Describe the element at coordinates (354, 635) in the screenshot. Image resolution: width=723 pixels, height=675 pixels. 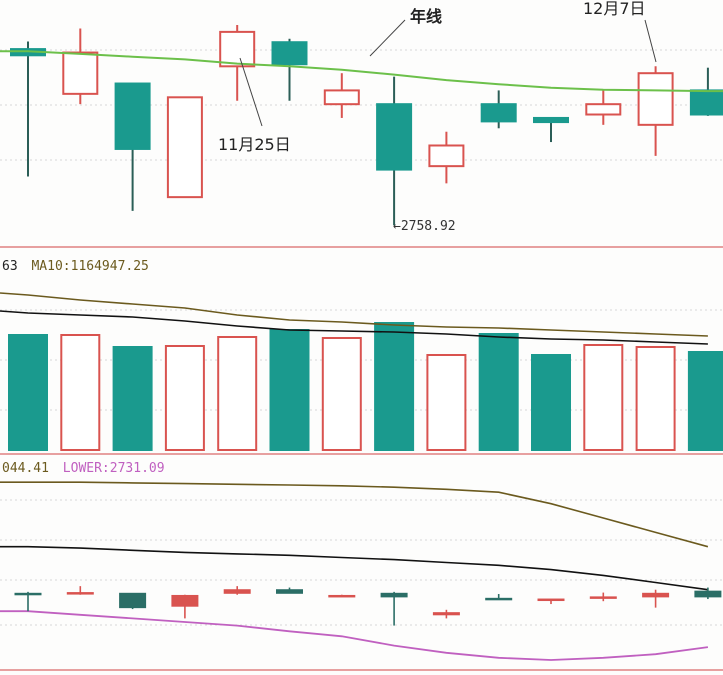
I see `boll-lower-series` at that location.